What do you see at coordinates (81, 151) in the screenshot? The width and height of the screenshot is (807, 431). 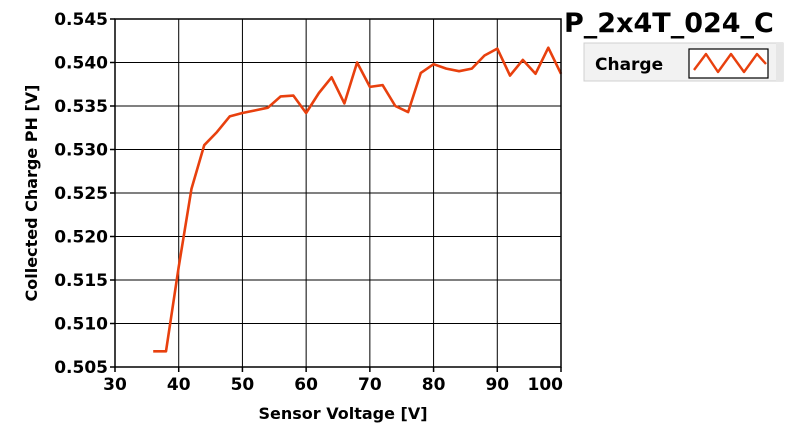 I see `y-tick-label: 0.530` at bounding box center [81, 151].